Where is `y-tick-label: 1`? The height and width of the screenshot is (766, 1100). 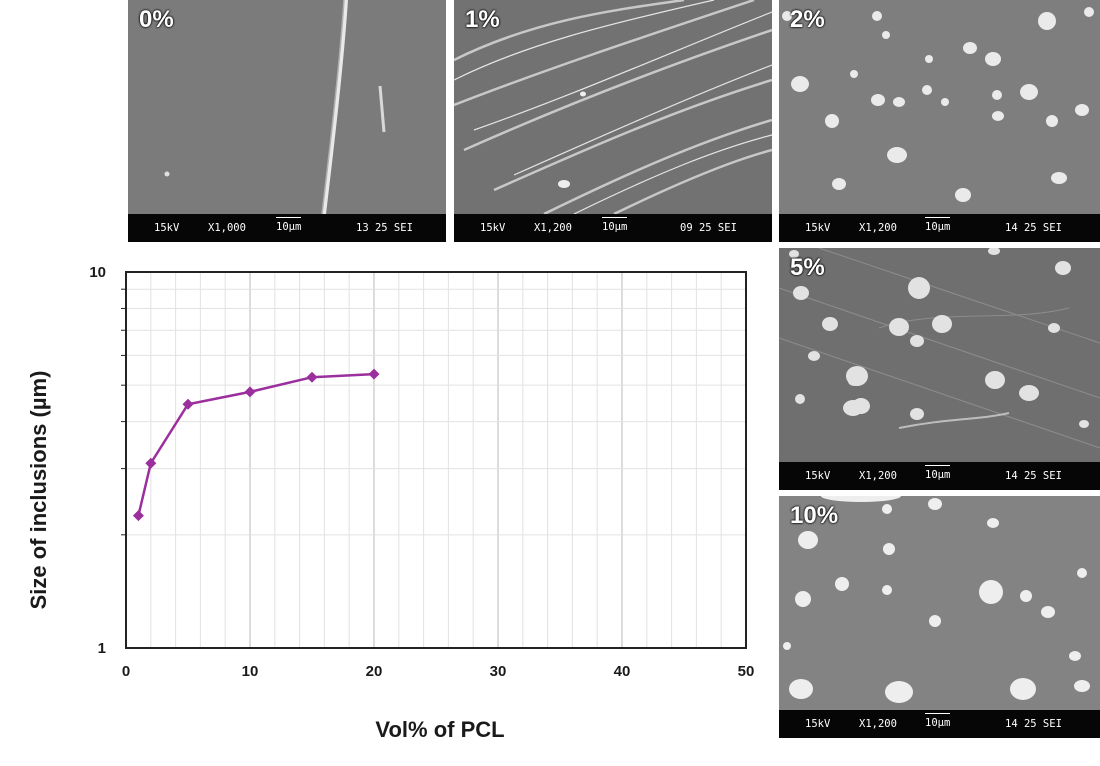 y-tick-label: 1 is located at coordinates (102, 648).